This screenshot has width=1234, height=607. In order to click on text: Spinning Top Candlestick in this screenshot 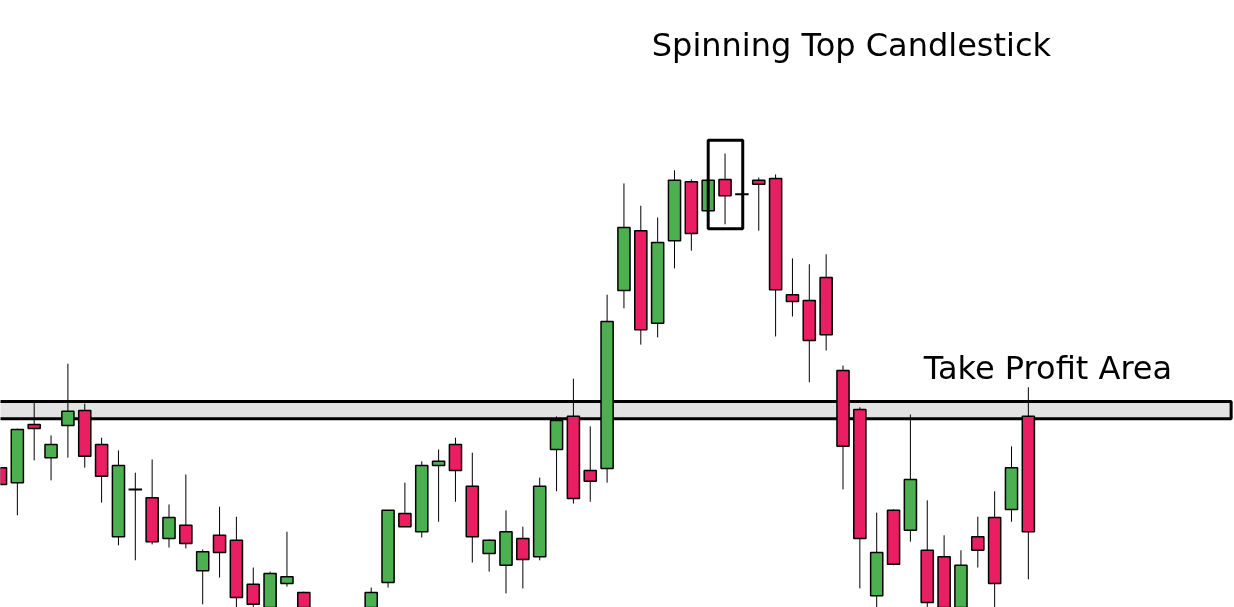, I will do `click(851, 44)`.